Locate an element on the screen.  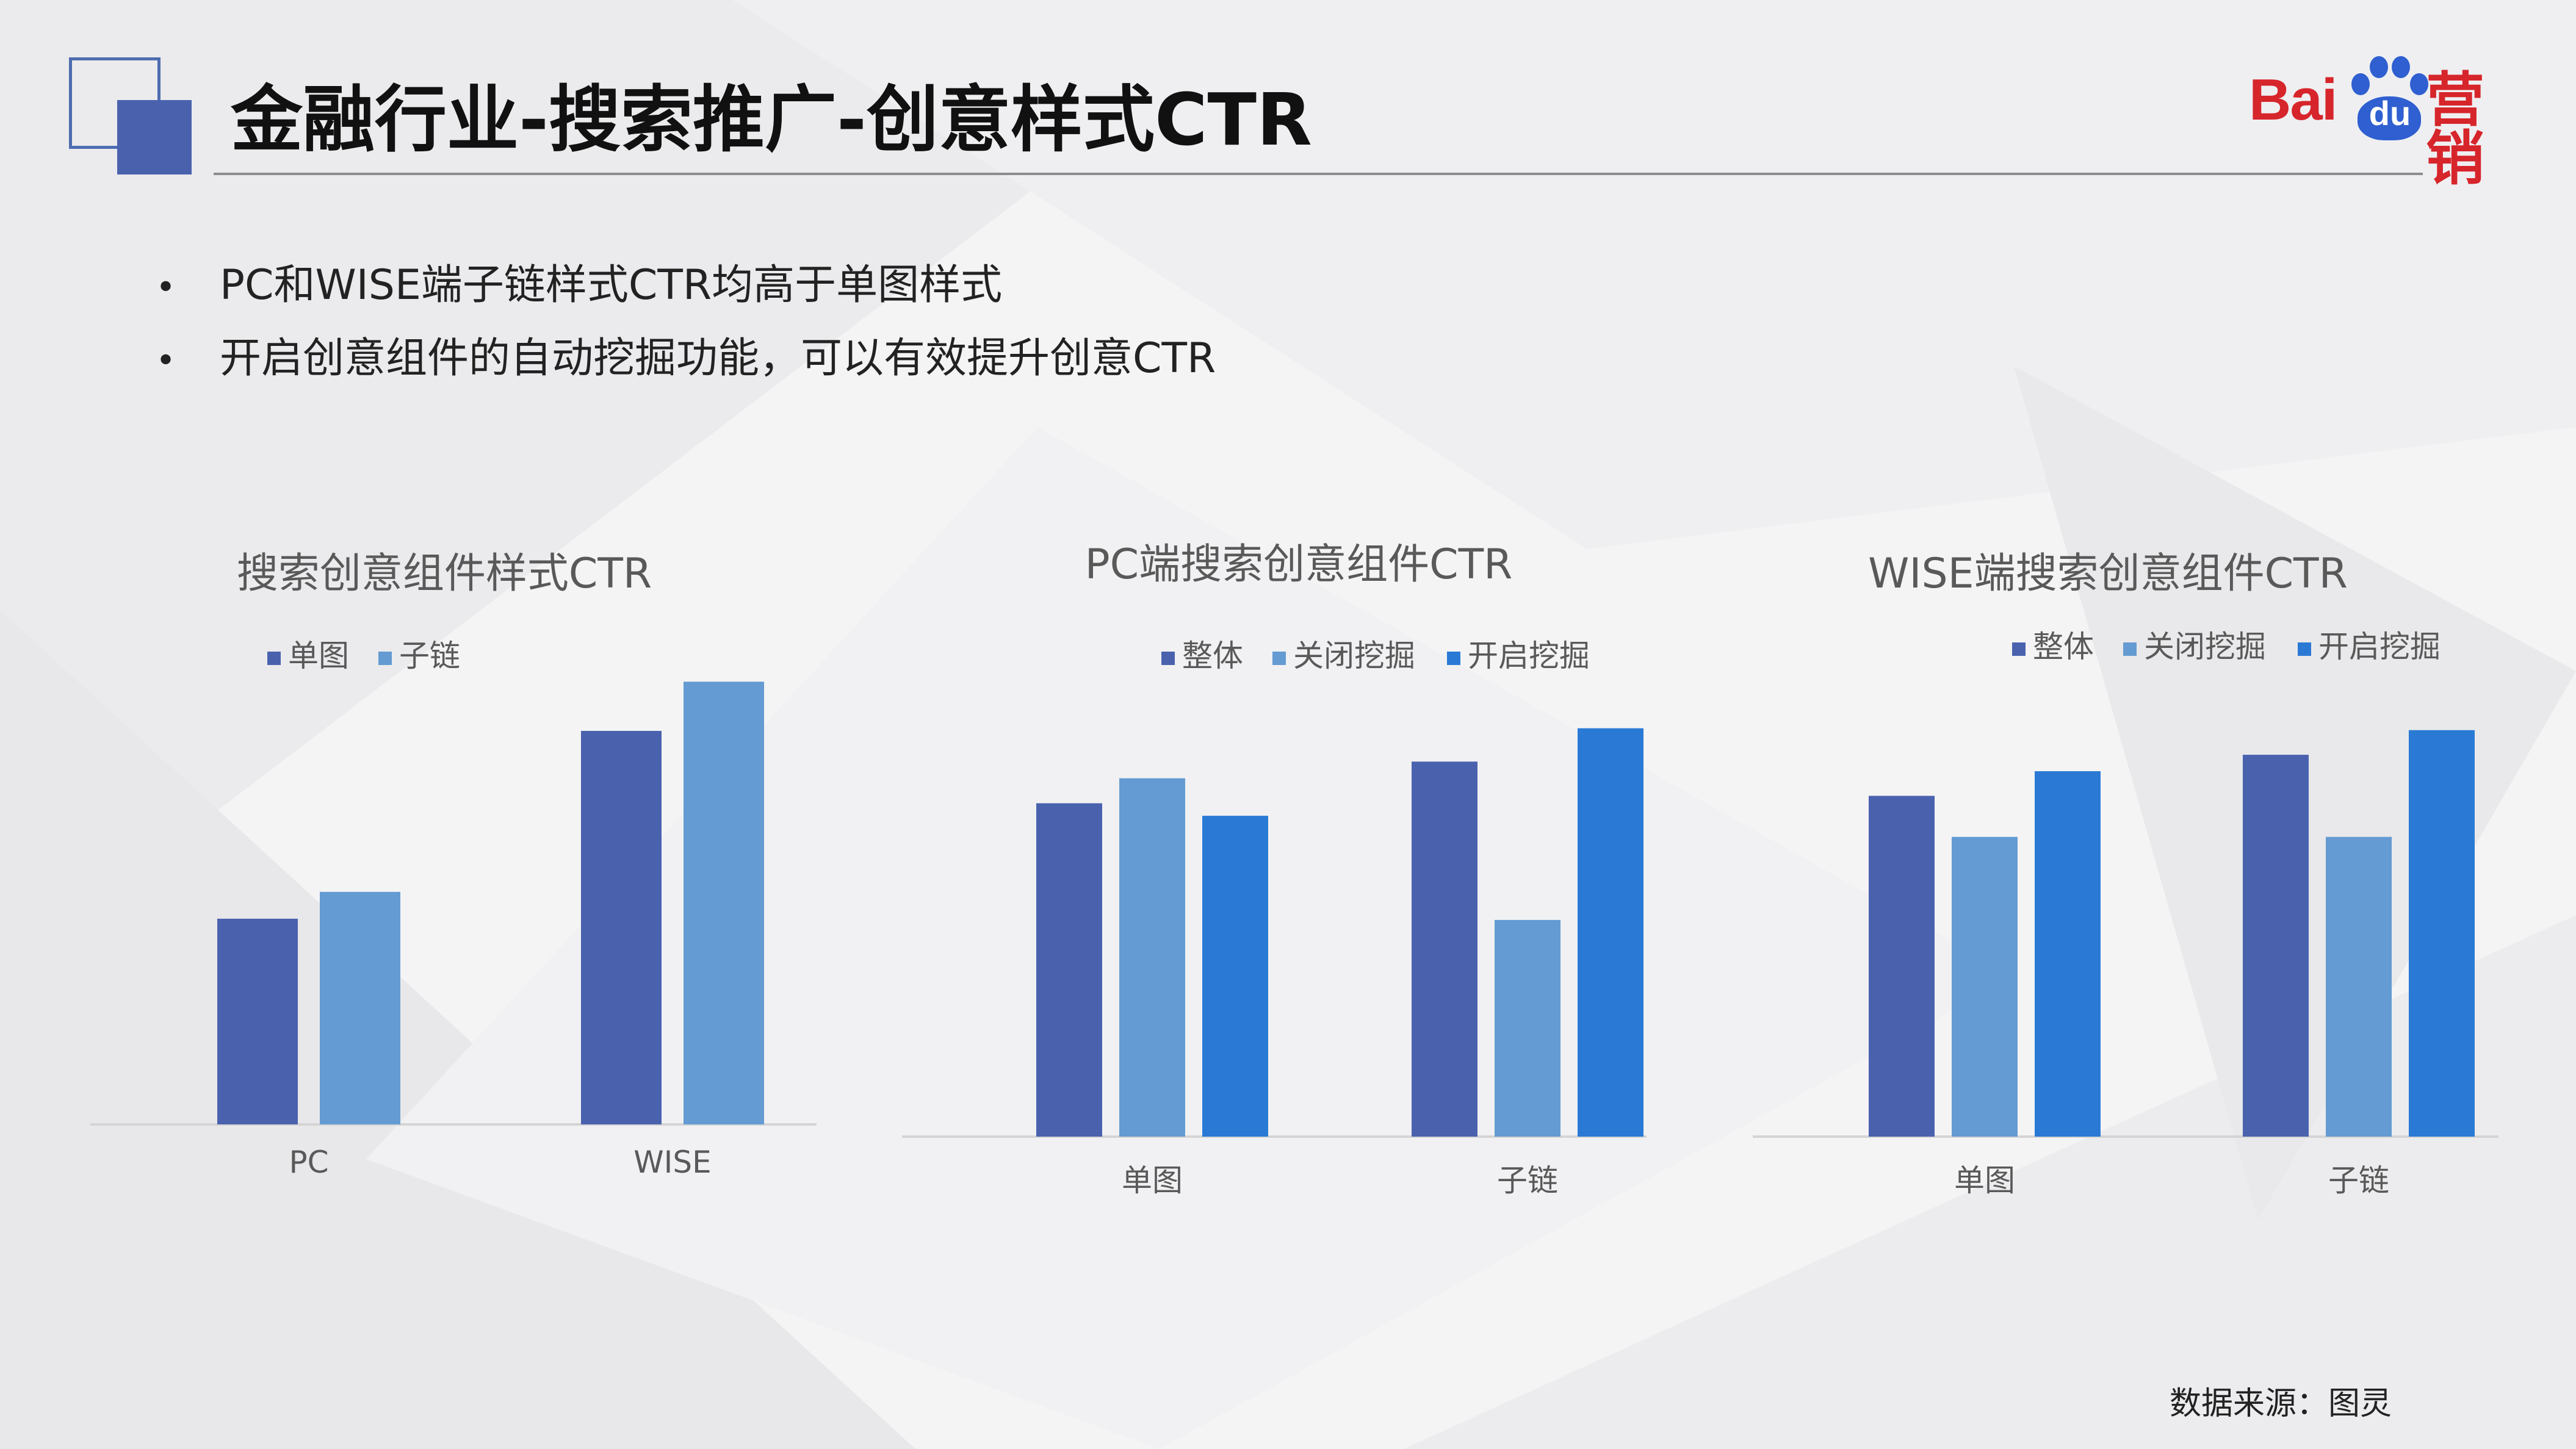
bullet-item: • PC和WISE端子链样式CTR均高于单图样式 is located at coordinates (686, 286).